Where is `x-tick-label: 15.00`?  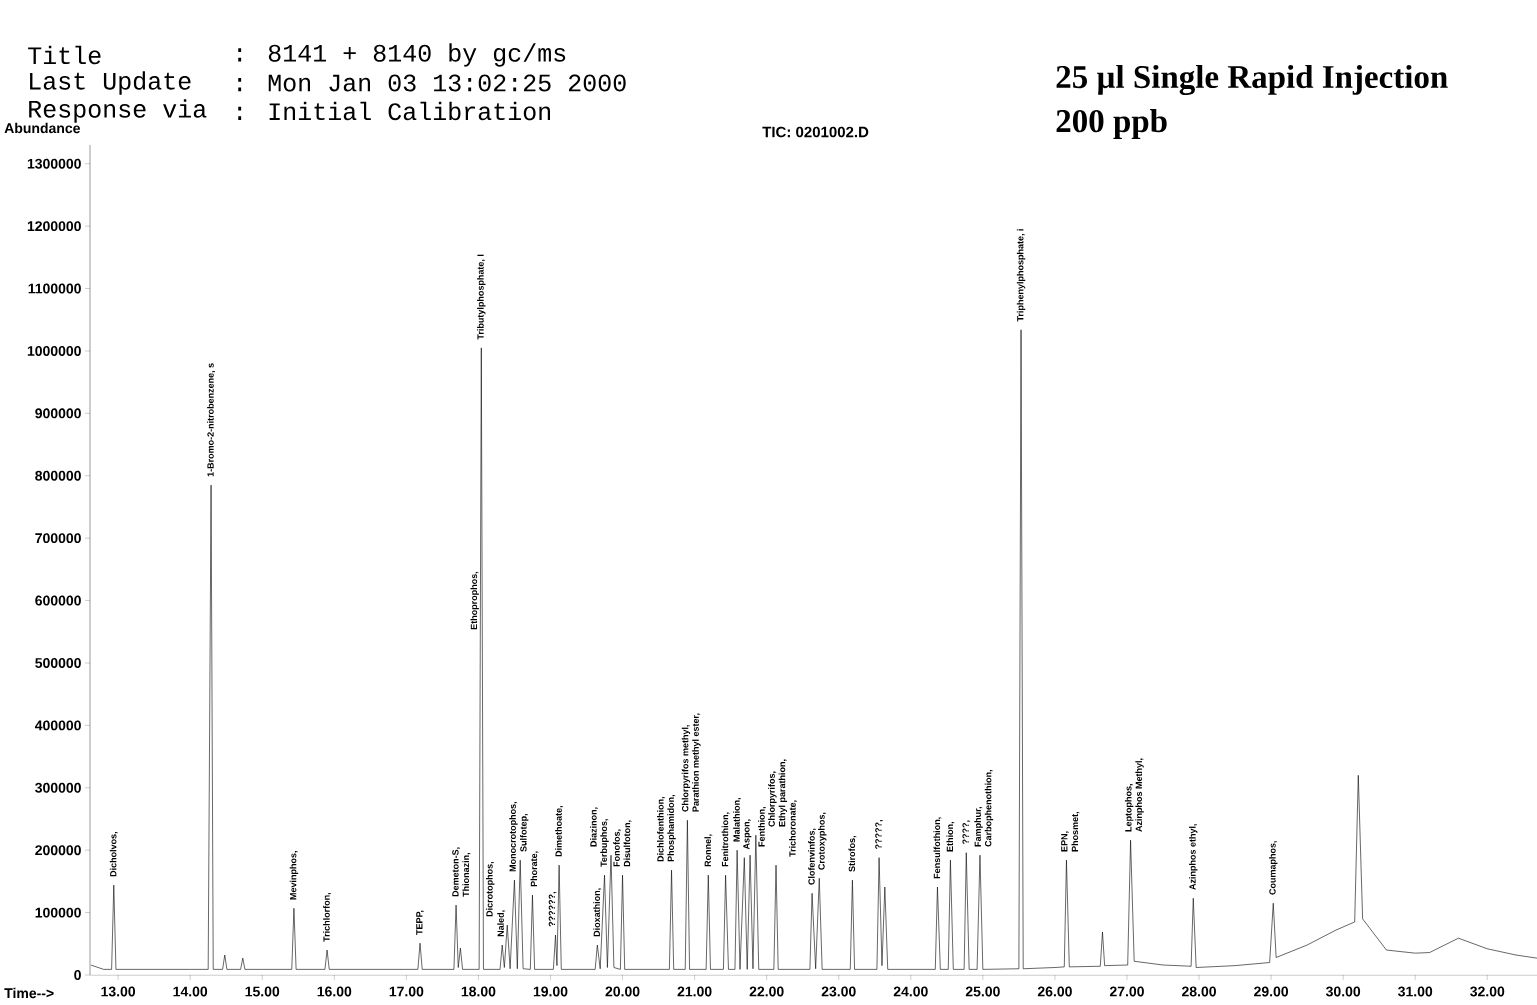 x-tick-label: 15.00 is located at coordinates (262, 991).